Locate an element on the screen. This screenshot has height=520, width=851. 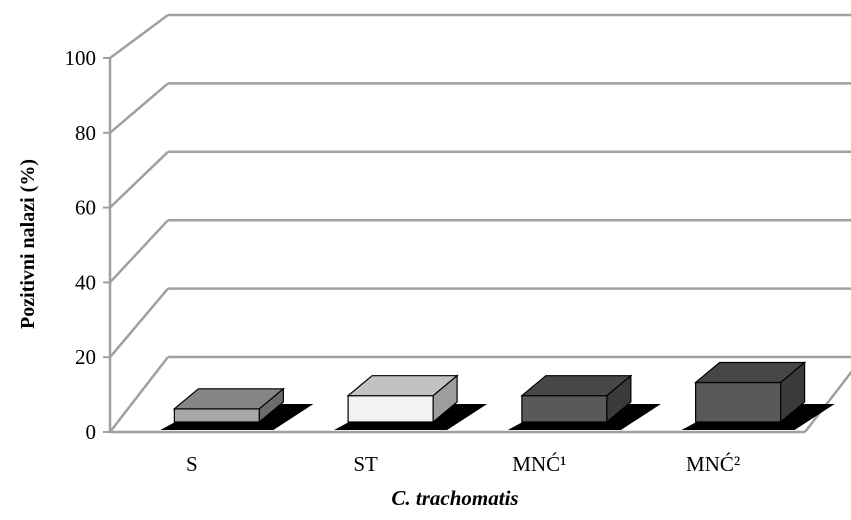
y-tick-label: 80 is located at coordinates (85, 133).